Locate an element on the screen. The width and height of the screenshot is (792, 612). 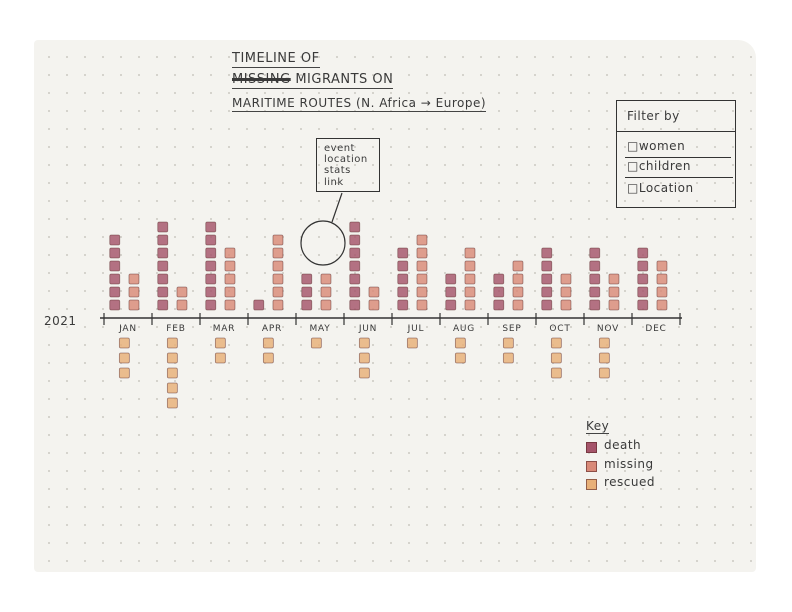
rescued-mark-jul is located at coordinates (412, 343).